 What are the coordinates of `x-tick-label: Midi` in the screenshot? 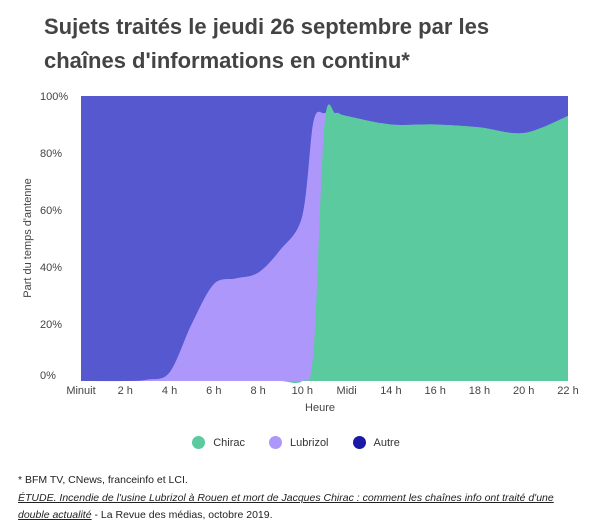 It's located at (347, 391).